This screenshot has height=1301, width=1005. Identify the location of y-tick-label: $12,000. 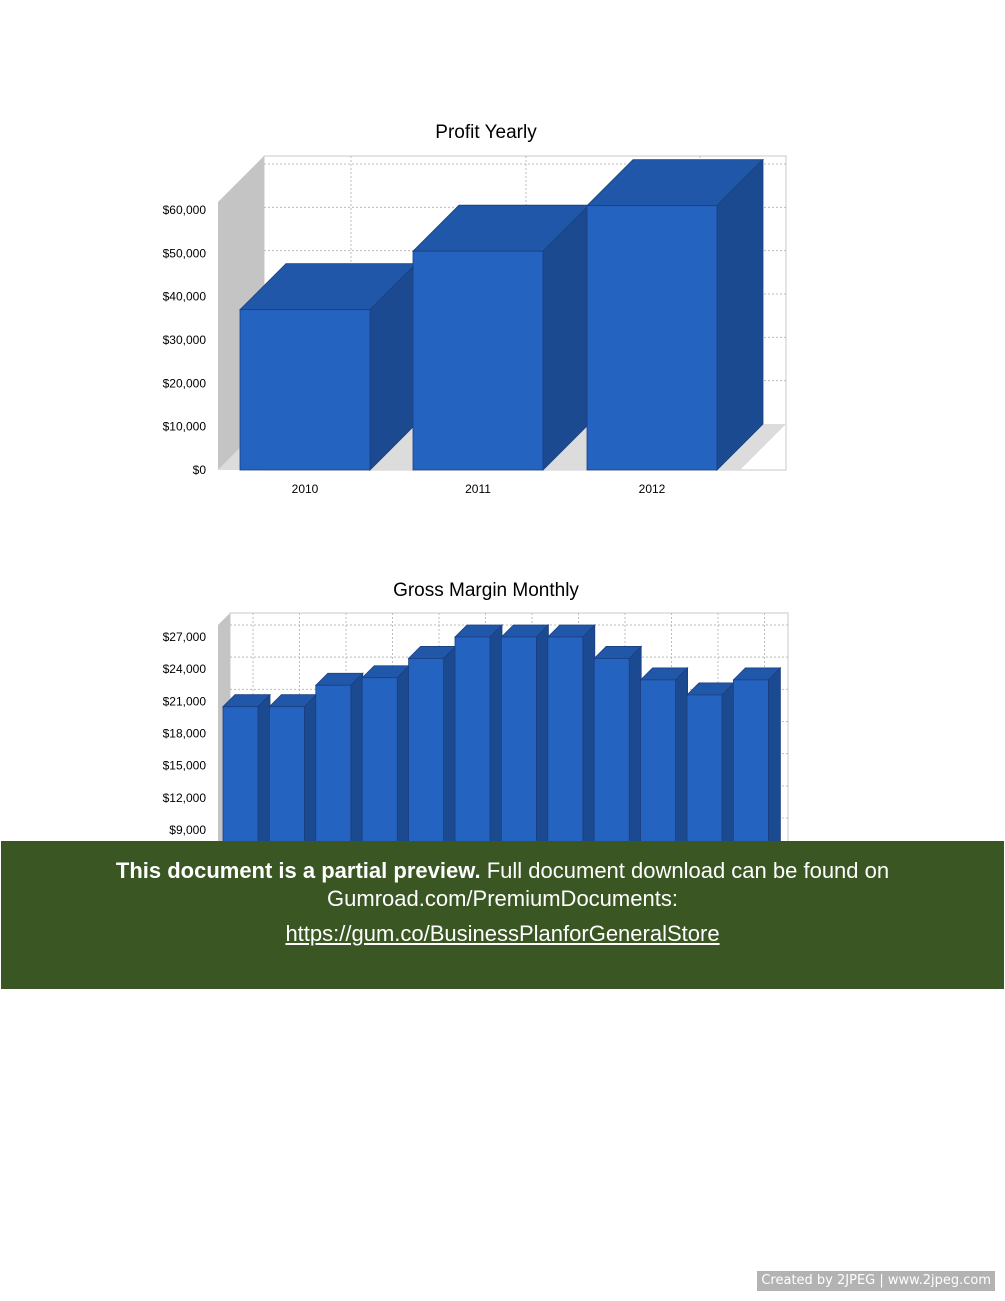
(185, 798).